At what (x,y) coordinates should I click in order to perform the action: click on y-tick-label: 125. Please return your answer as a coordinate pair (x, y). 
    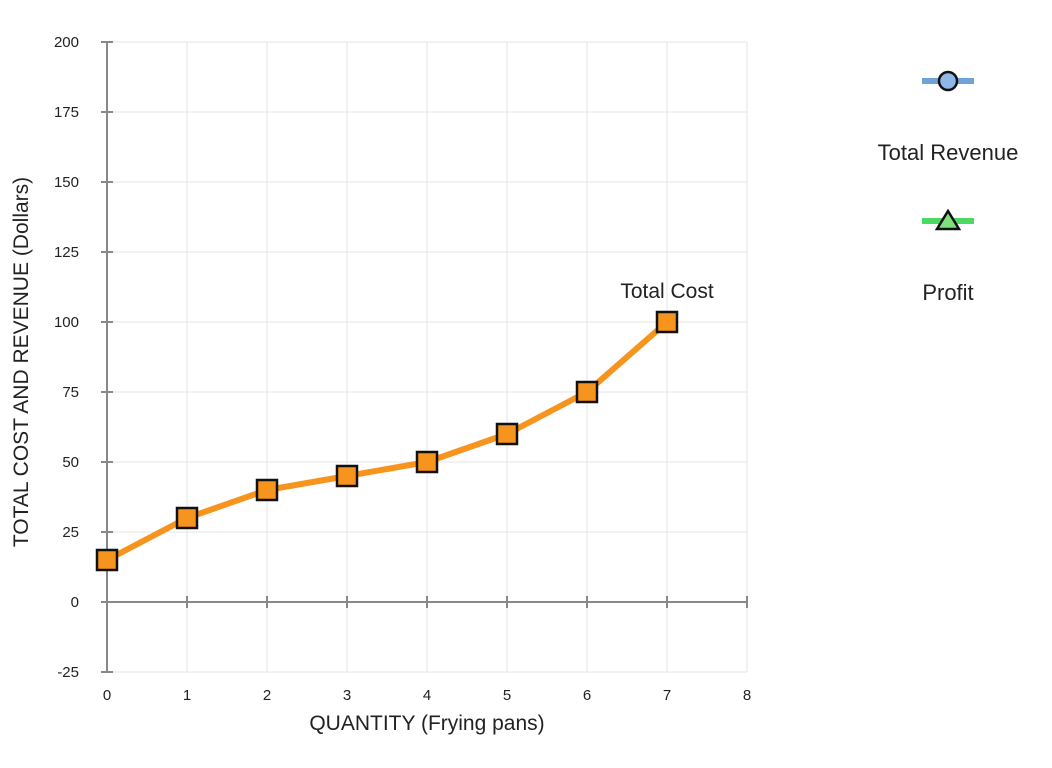
    Looking at the image, I should click on (66, 252).